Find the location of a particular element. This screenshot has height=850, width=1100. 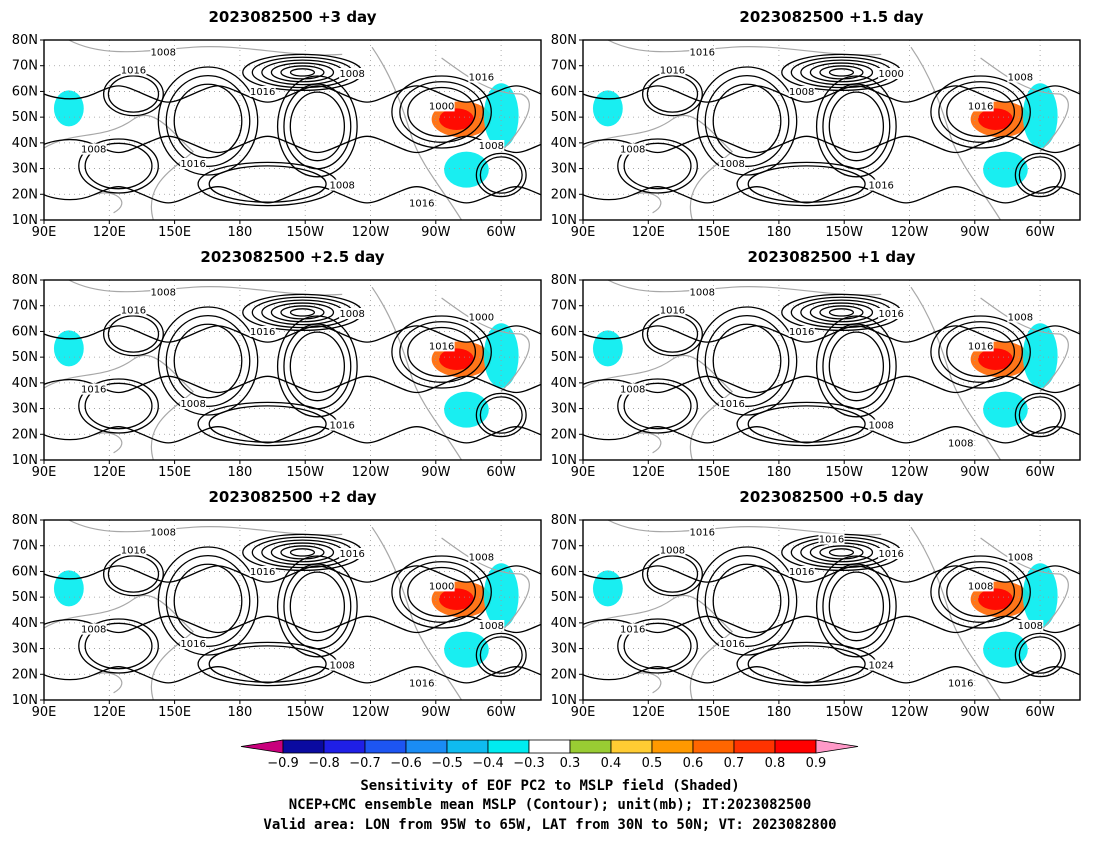

lon-tick-label: 90W is located at coordinates (975, 472).